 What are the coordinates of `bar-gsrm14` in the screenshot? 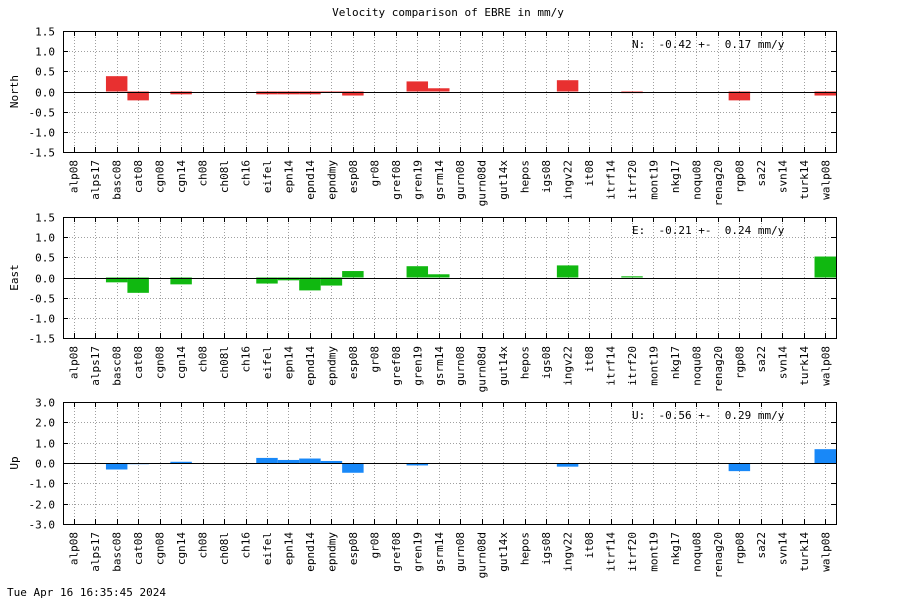 It's located at (439, 90).